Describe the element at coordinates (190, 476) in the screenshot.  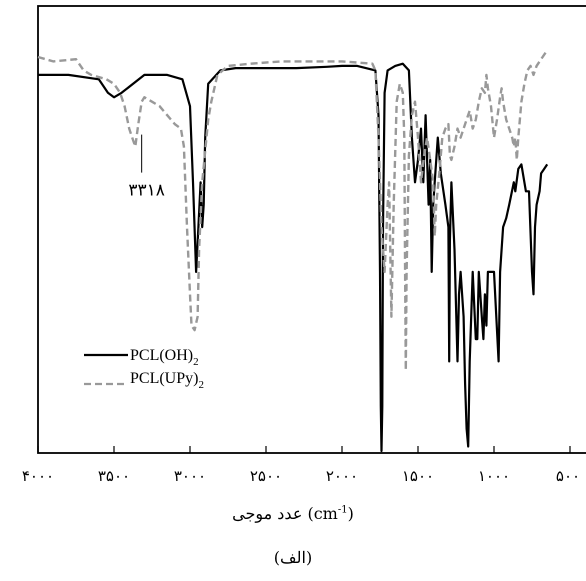
I see `x-tick-label: ۳۰۰۰` at that location.